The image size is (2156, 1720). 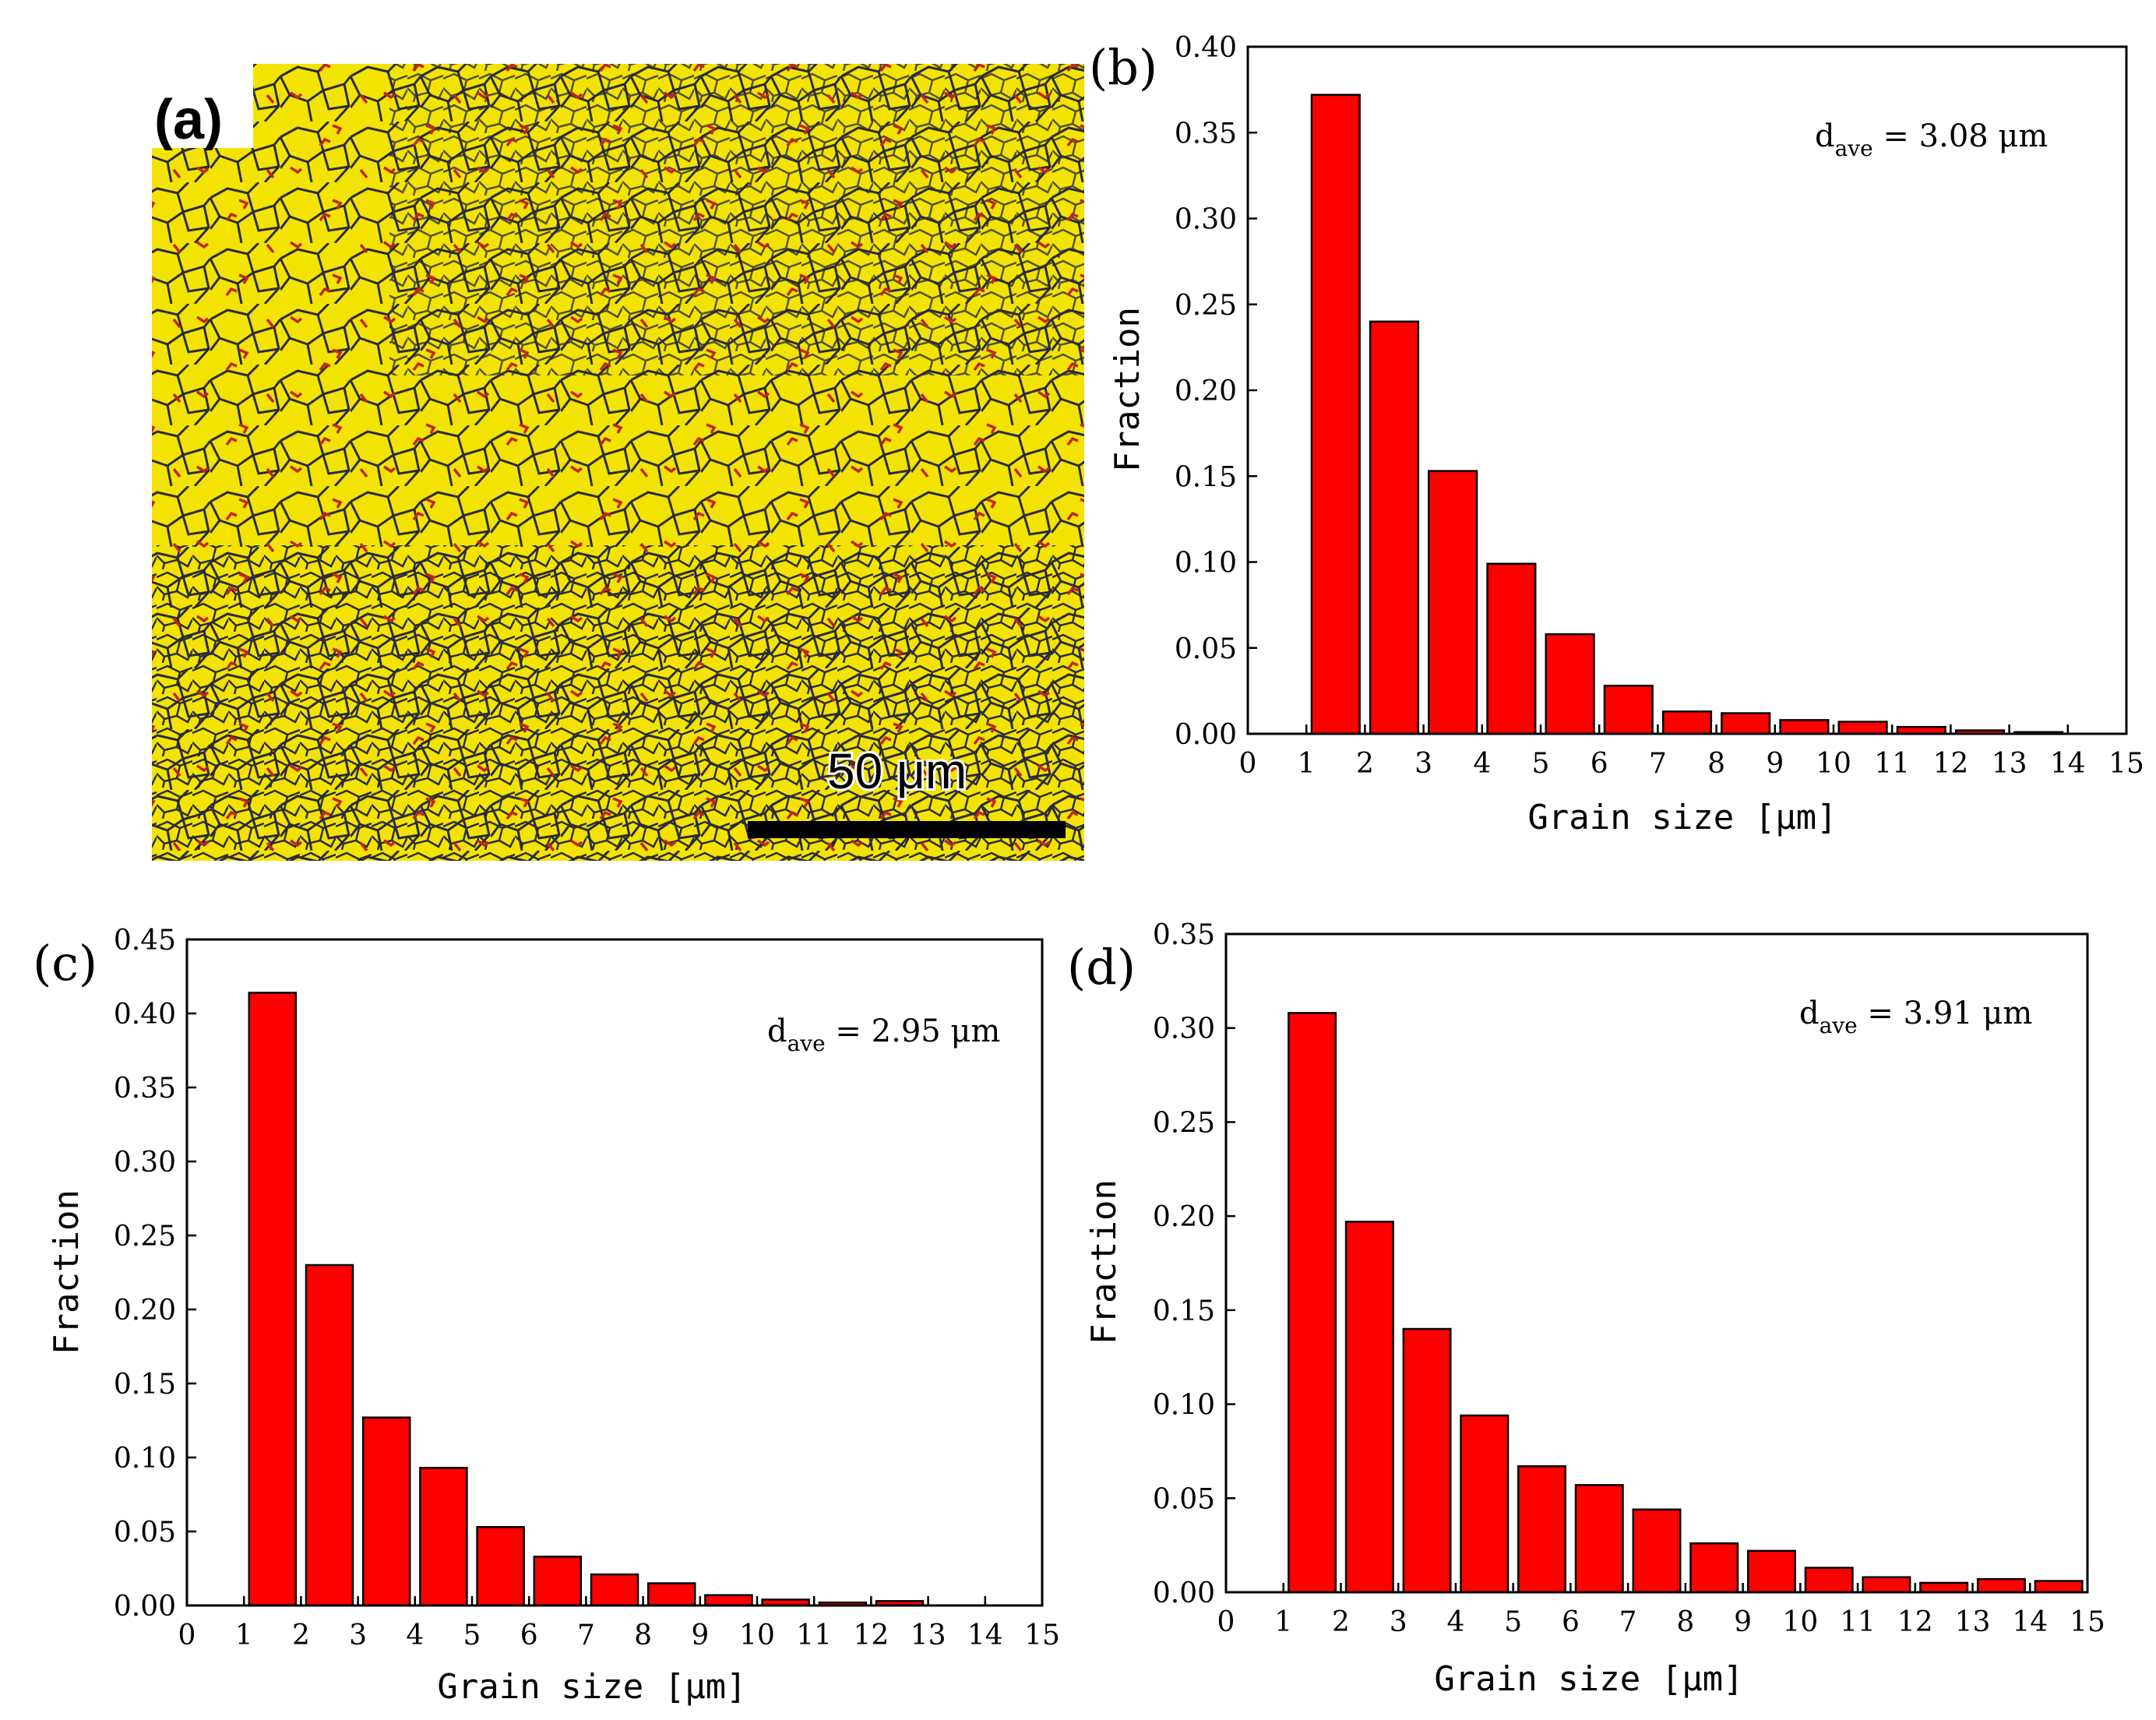 I want to click on annotation-dave-c: dave = 2.95 μm, so click(x=883, y=1034).